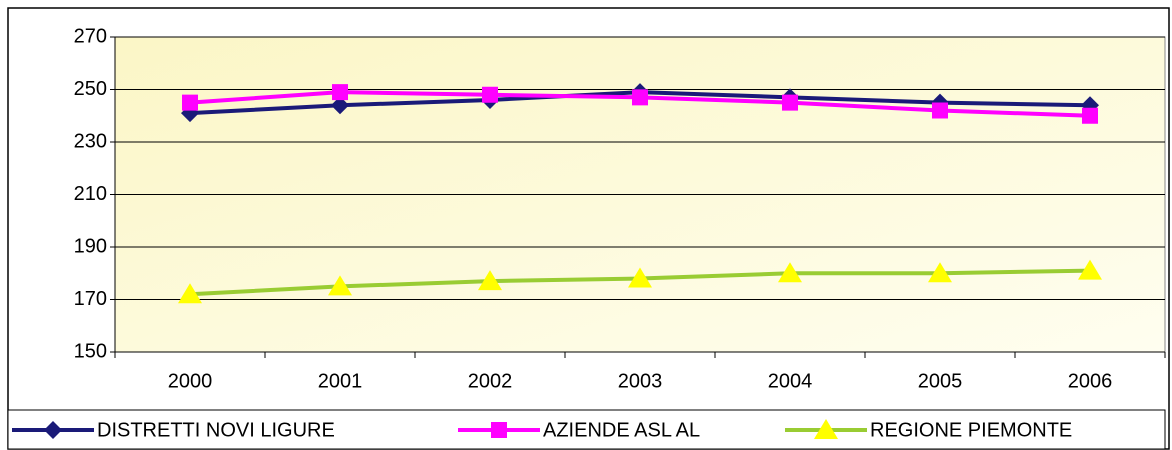  Describe the element at coordinates (640, 381) in the screenshot. I see `x-tick-label: 2003` at that location.